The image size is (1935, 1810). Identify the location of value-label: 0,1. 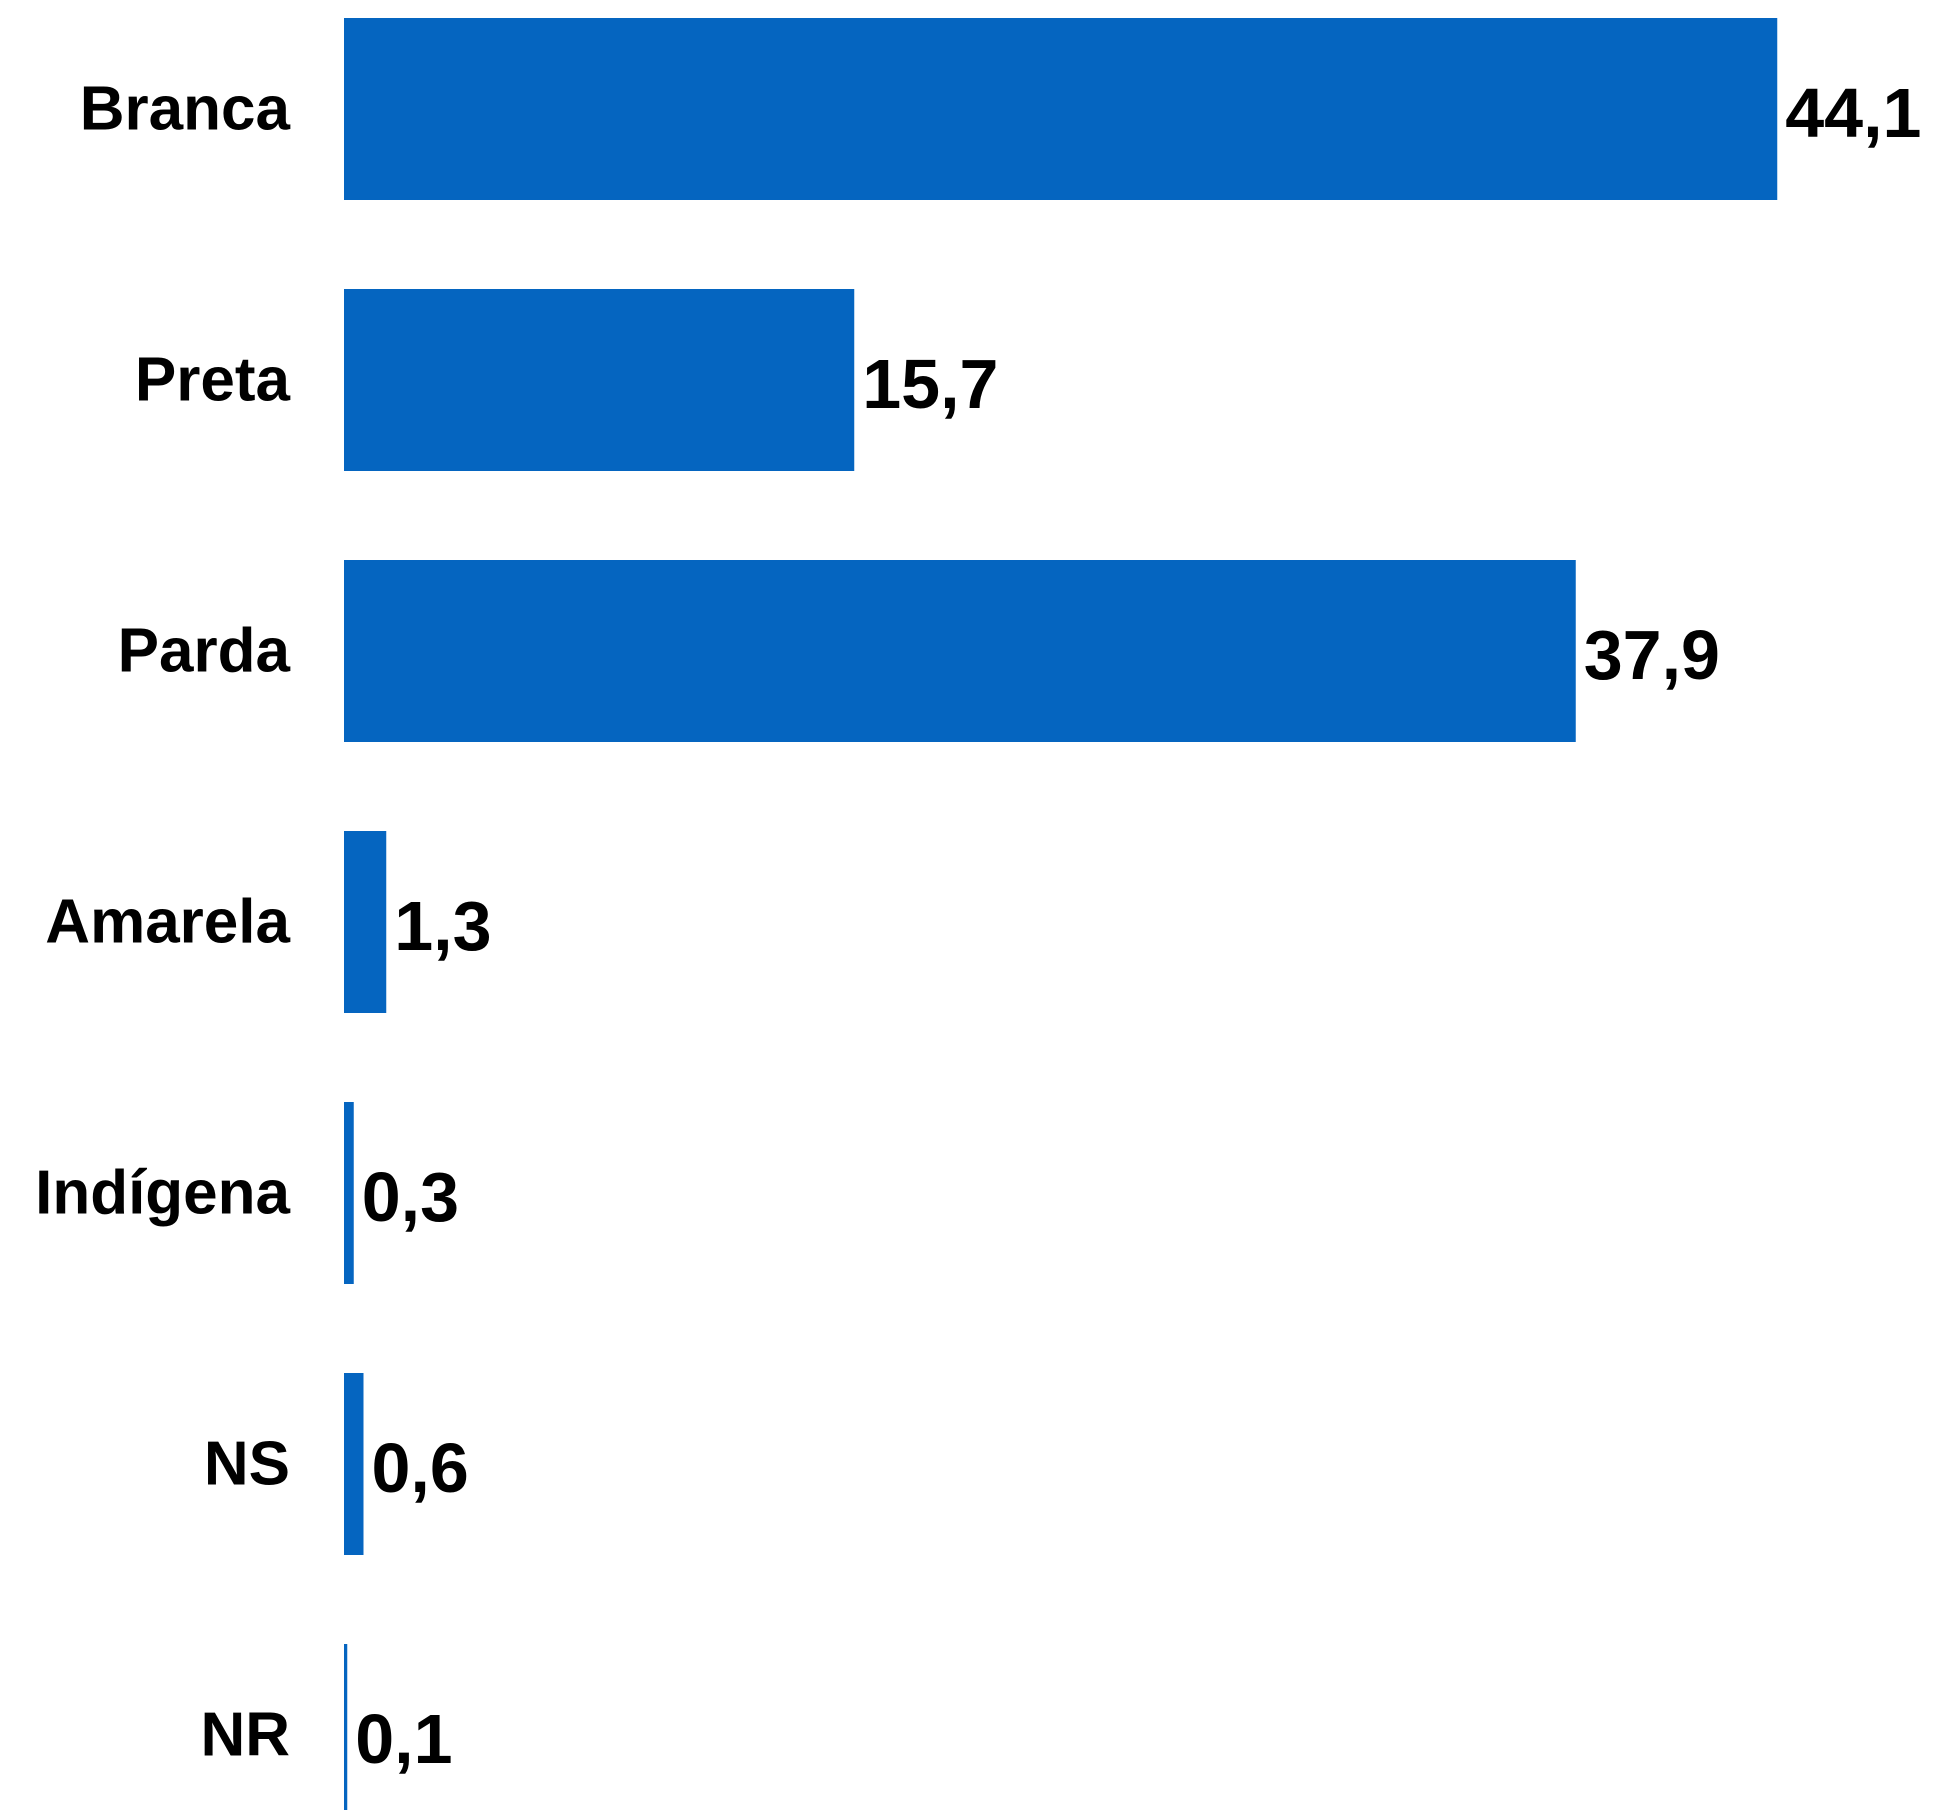
(403, 1739).